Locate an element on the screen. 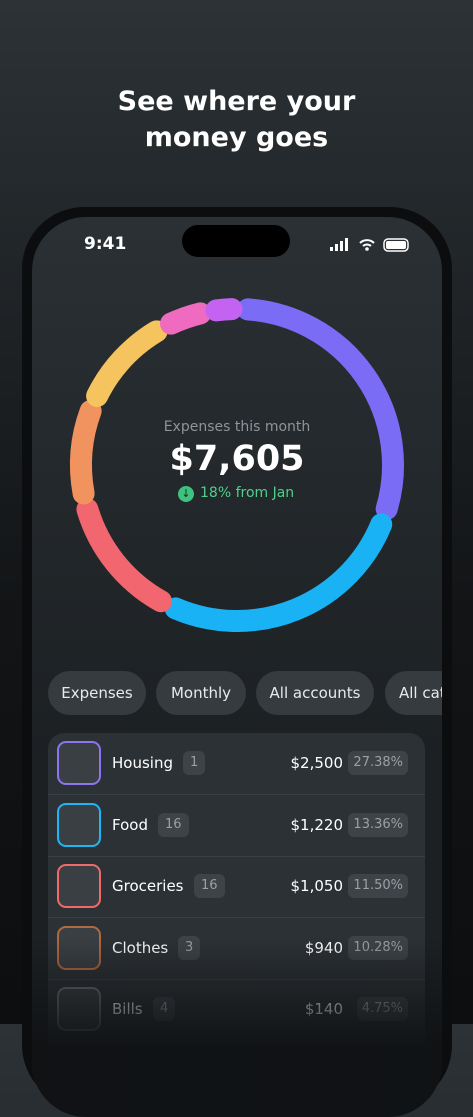  category-row: Housing 1 $2,500 27.38% is located at coordinates (236, 764).